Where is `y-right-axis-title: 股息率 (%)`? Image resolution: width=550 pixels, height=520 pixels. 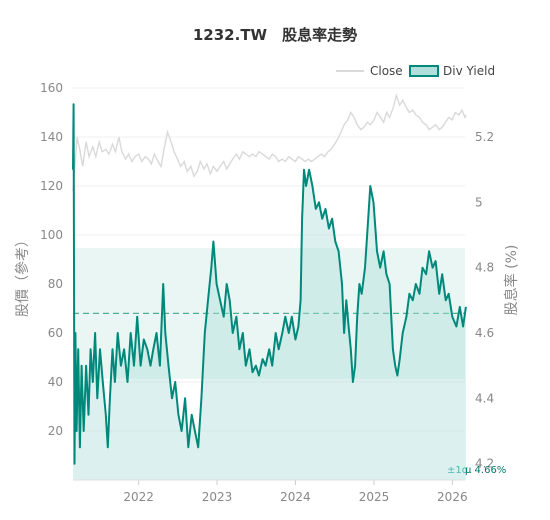
y-right-axis-title: 股息率 (%) is located at coordinates (511, 280).